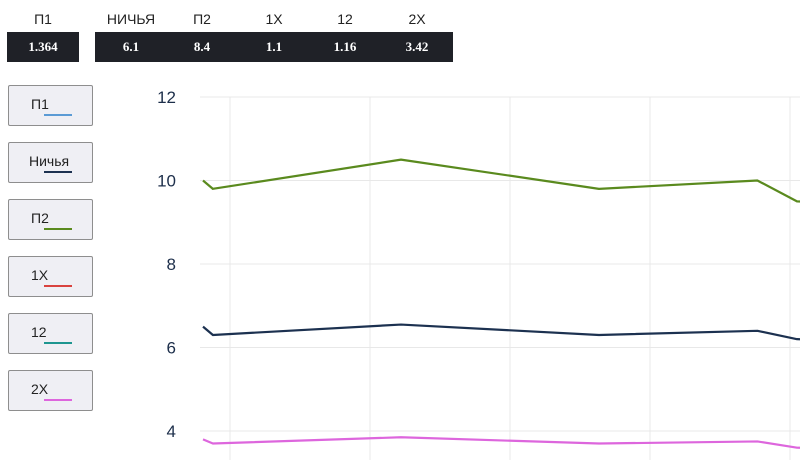  What do you see at coordinates (50, 390) in the screenshot?
I see `legend-button-2x: 2Х` at bounding box center [50, 390].